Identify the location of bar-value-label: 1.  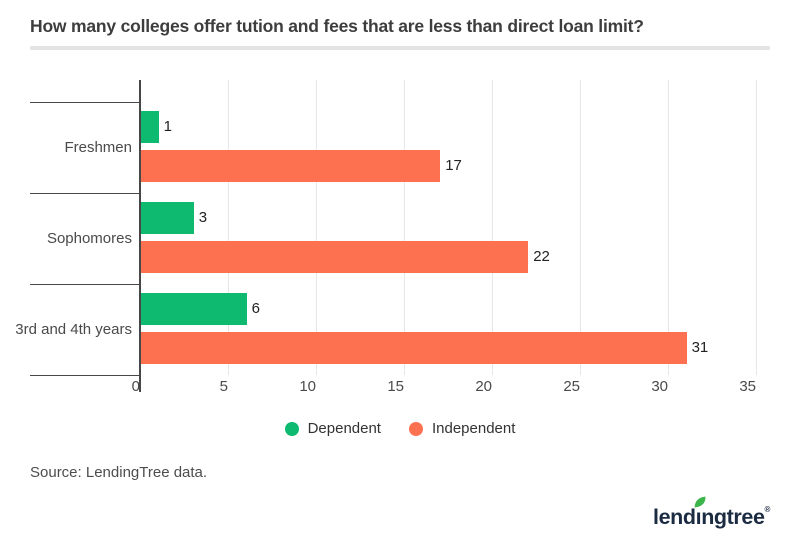
(167, 126).